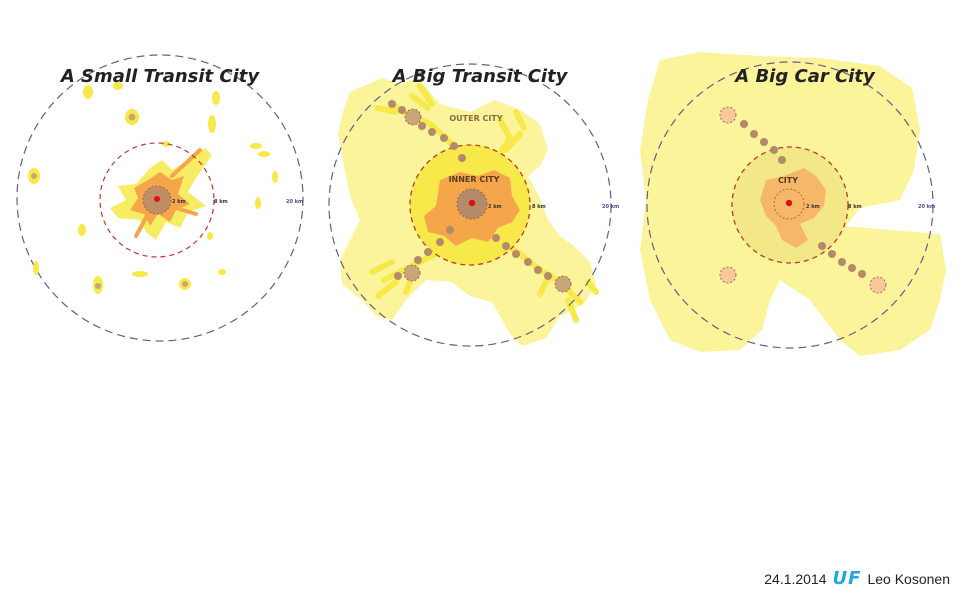  I want to click on transit-stations, so click(470, 190).